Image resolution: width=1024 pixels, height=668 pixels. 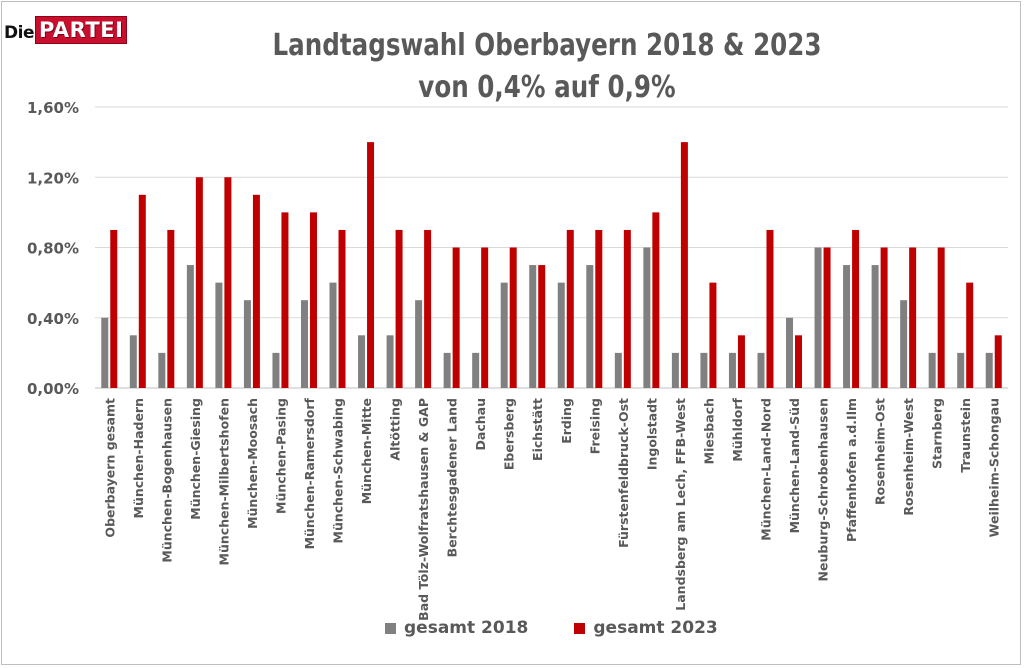 I want to click on x-category-label: München-Ramersdorf, so click(x=309, y=473).